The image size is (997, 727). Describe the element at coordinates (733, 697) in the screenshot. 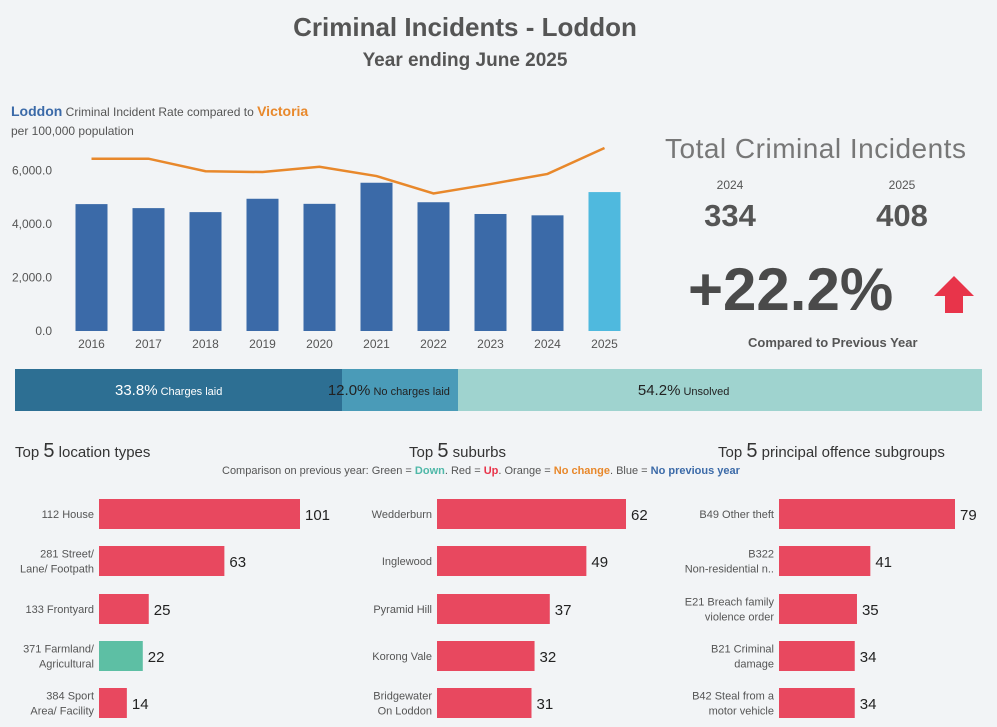

I see `hbar-category-label: B42 Steal from a` at that location.